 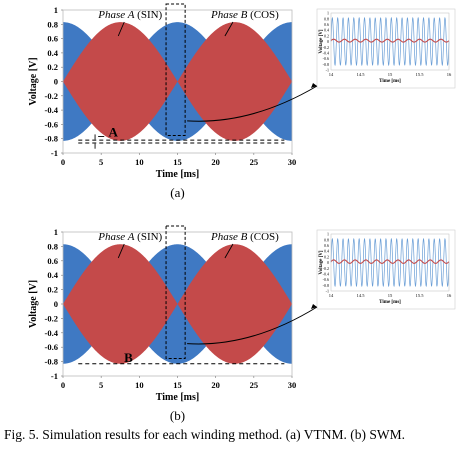 I want to click on marker-b: B, so click(x=128, y=357).